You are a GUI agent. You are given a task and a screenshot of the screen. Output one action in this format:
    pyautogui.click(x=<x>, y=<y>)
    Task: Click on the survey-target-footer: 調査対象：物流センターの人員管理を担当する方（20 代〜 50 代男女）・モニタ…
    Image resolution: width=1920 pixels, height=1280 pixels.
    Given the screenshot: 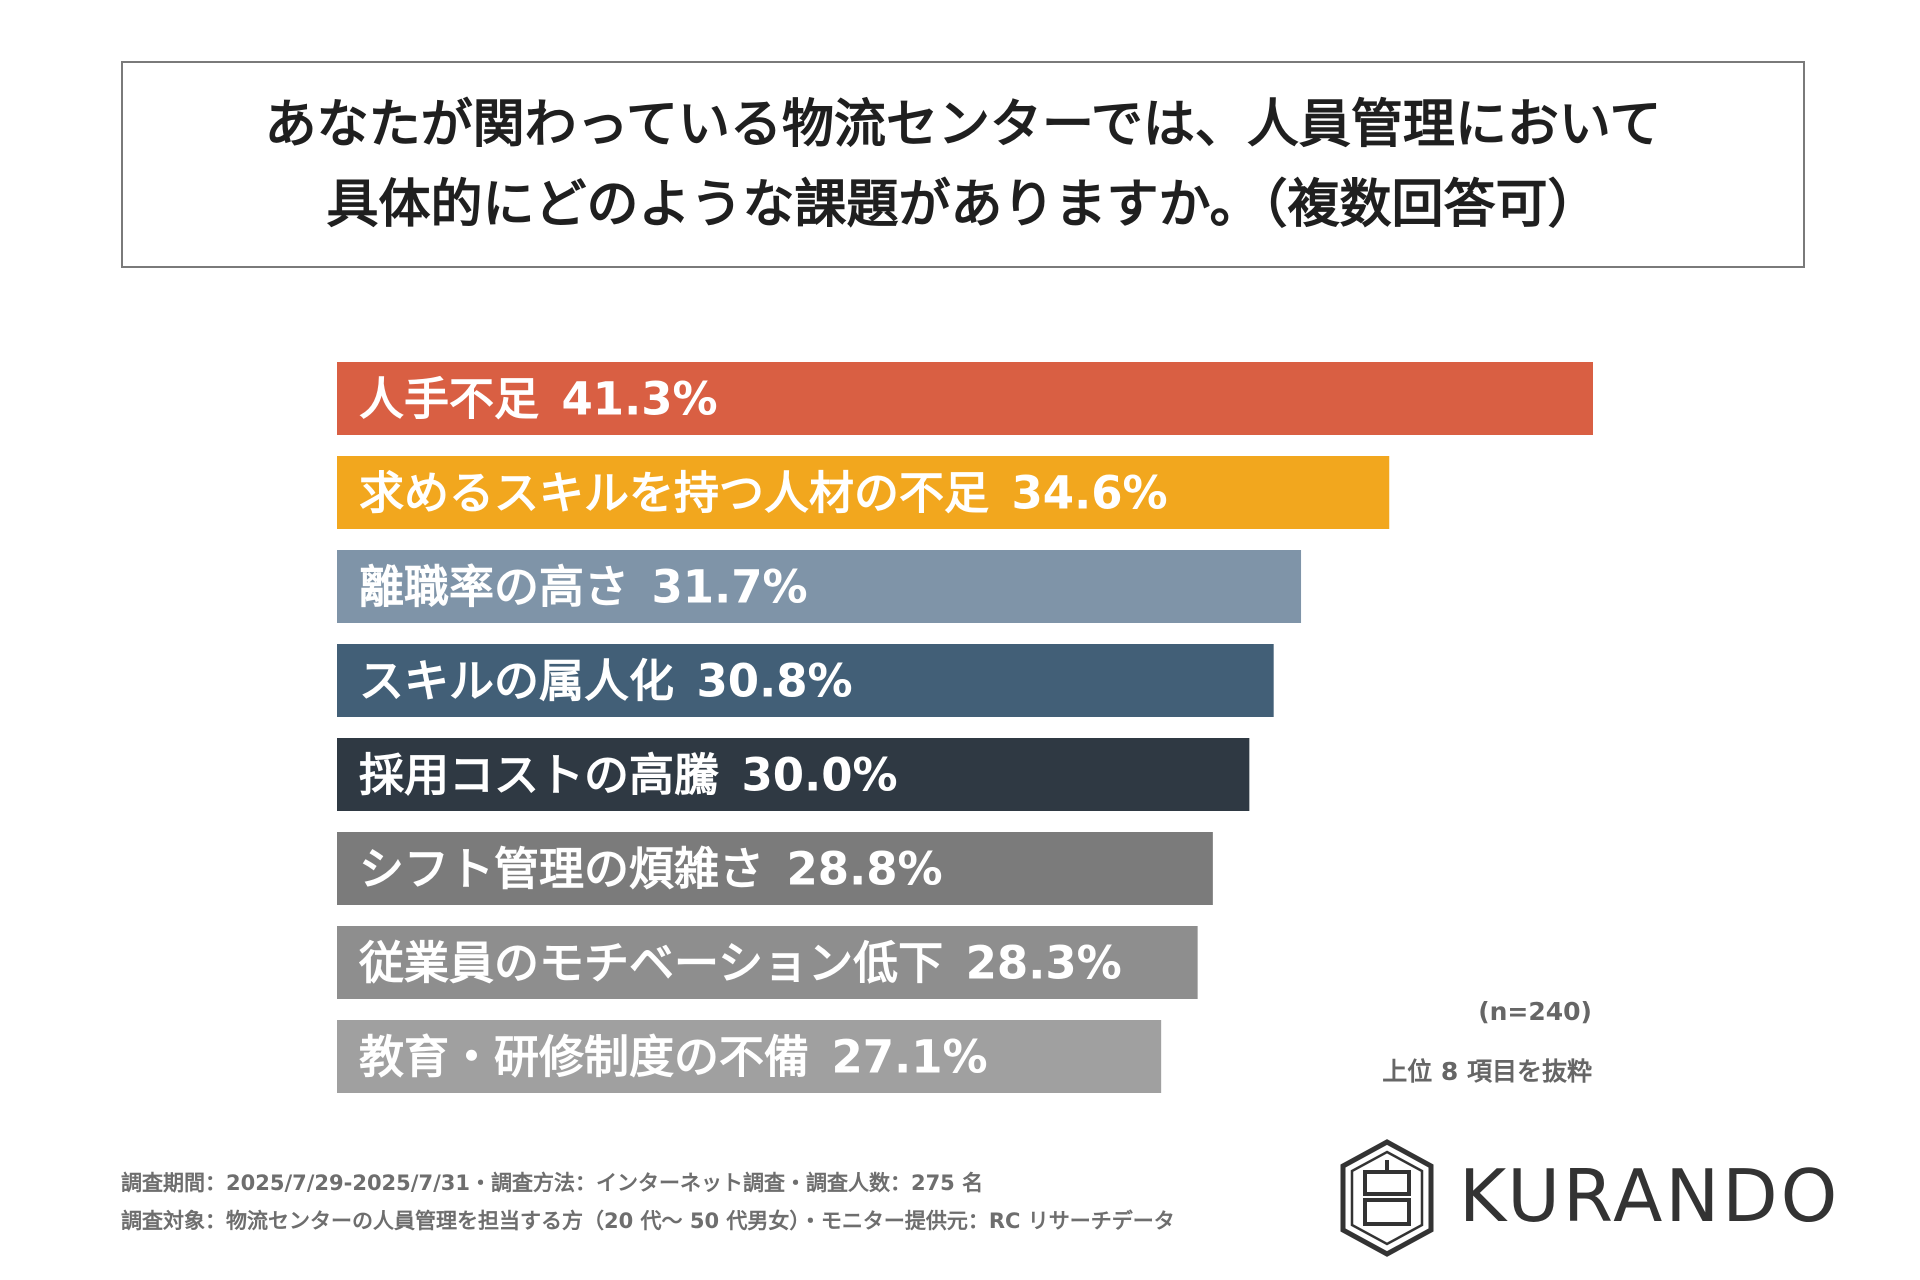 What is the action you would take?
    pyautogui.click(x=648, y=1221)
    